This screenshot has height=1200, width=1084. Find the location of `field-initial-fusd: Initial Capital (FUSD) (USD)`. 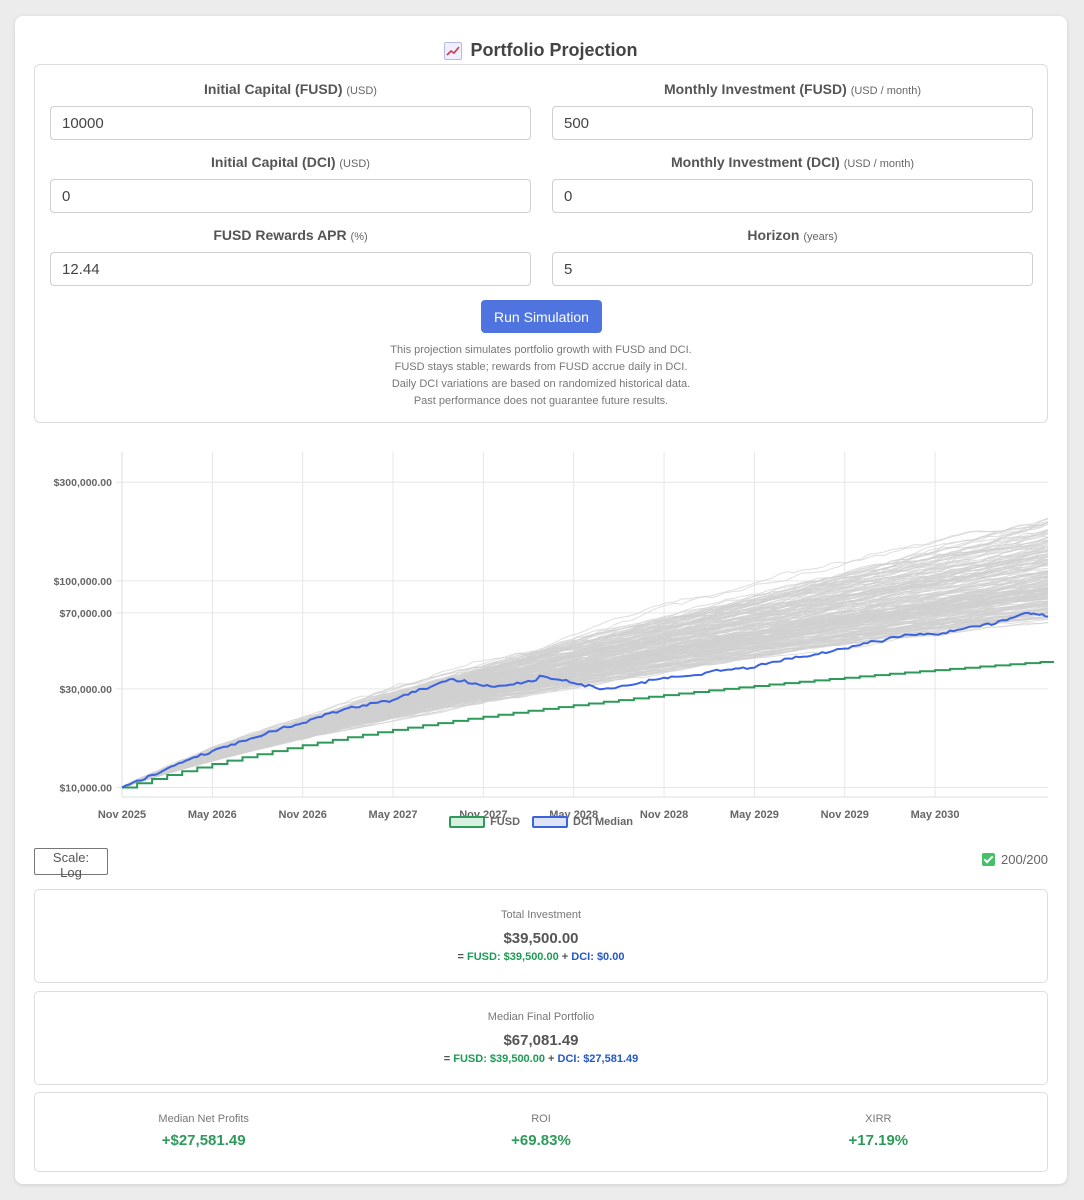

field-initial-fusd: Initial Capital (FUSD) (USD) is located at coordinates (290, 110).